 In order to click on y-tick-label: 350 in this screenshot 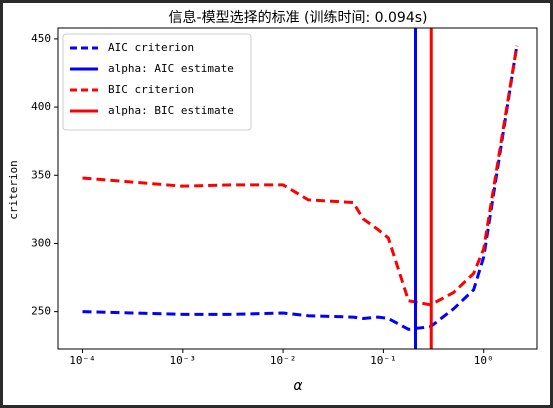, I will do `click(41, 174)`.